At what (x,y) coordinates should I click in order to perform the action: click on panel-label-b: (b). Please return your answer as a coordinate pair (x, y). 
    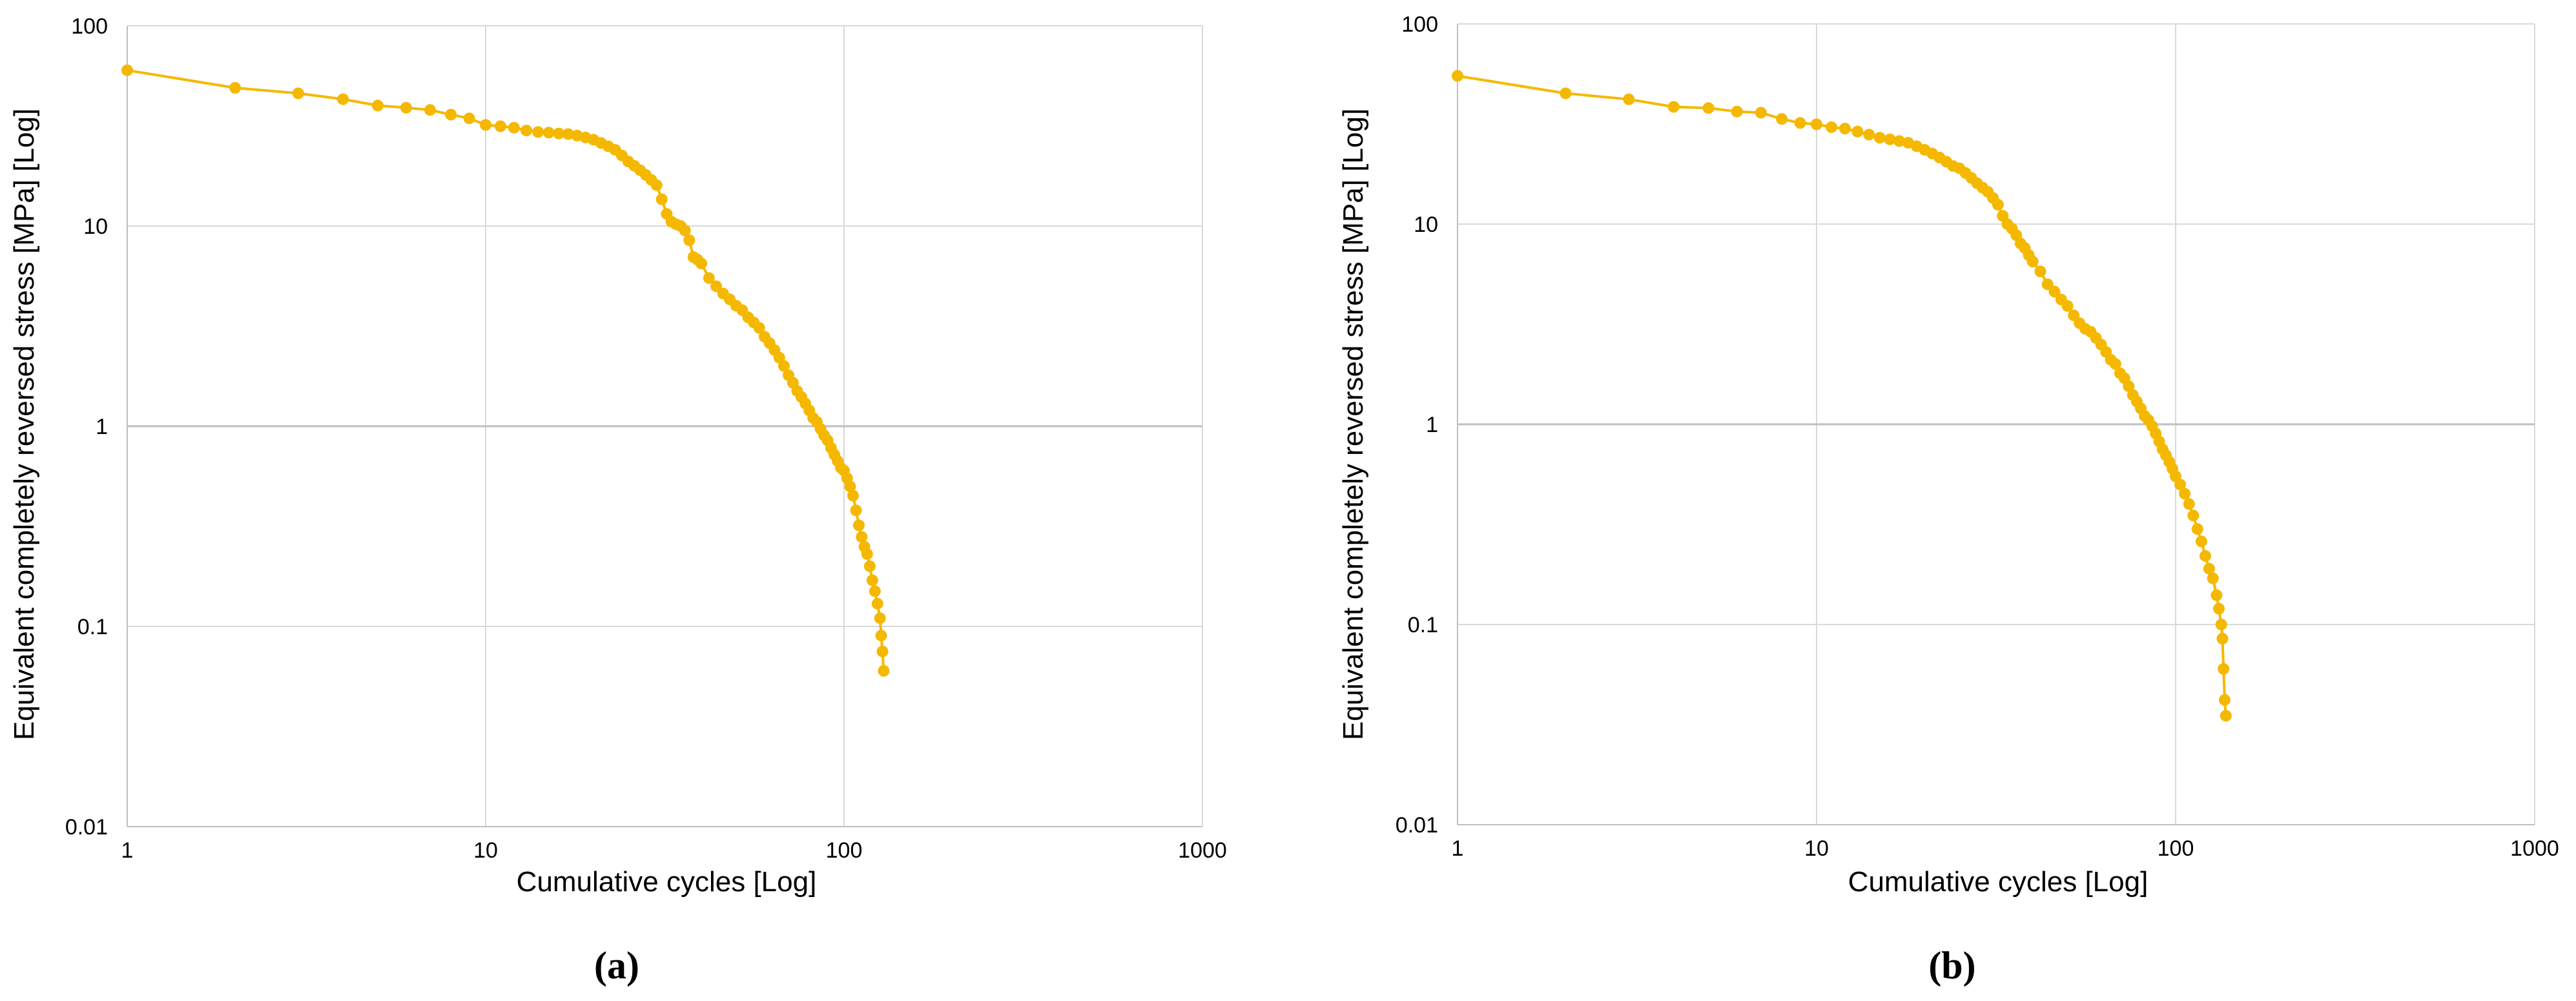
    Looking at the image, I should click on (1951, 965).